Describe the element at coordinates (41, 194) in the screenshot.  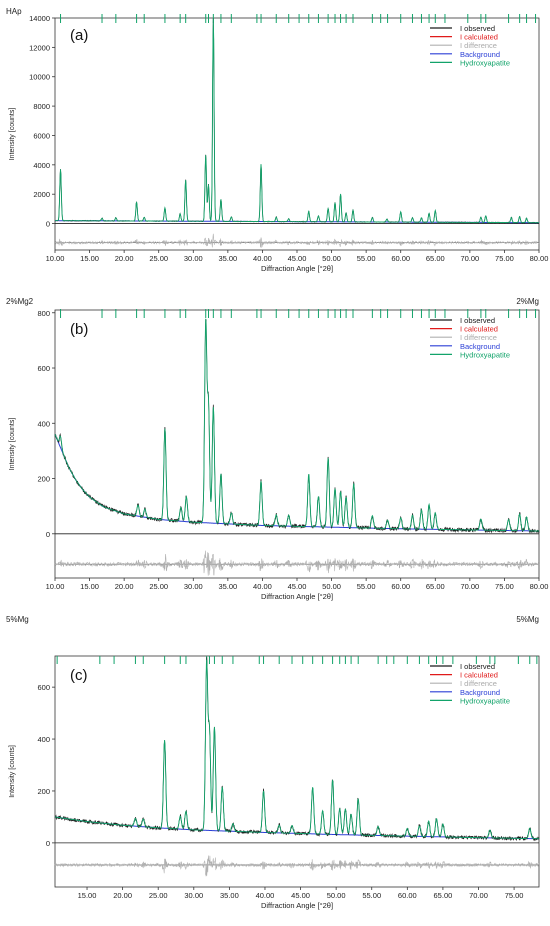
I see `y-tick-label: 2000` at that location.